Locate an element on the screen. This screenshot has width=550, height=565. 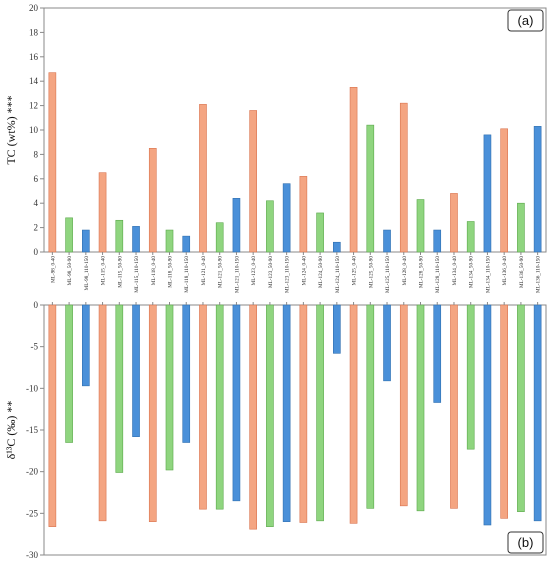
x-category-label: ML-98_110-150 is located at coordinates (87, 273).